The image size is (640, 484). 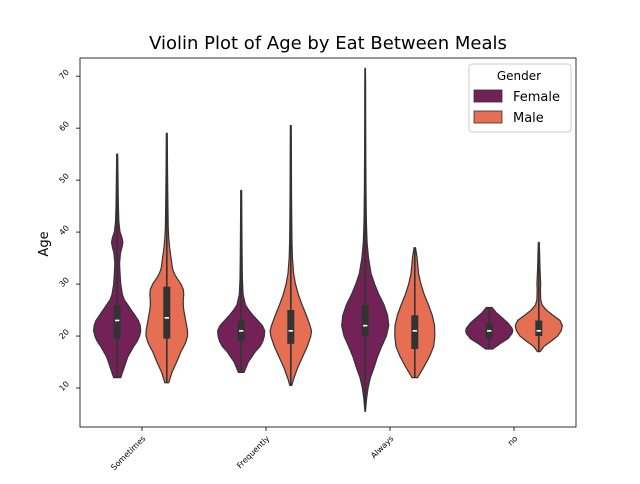 What do you see at coordinates (512, 440) in the screenshot?
I see `x-tick-label: no` at bounding box center [512, 440].